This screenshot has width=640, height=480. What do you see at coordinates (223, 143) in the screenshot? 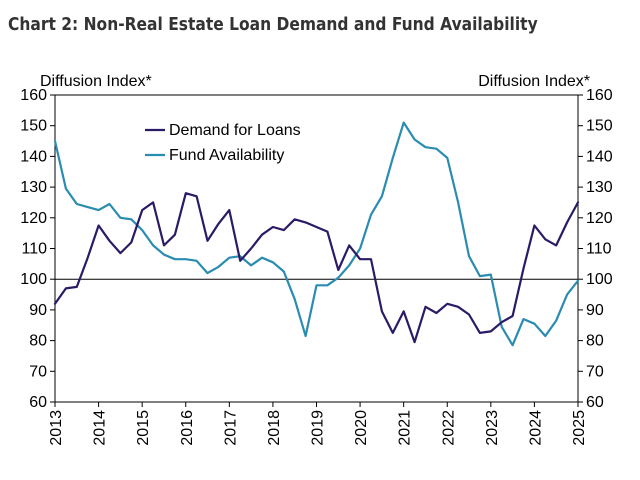
I see `legend: Demand for Loans Fund Availability` at bounding box center [223, 143].